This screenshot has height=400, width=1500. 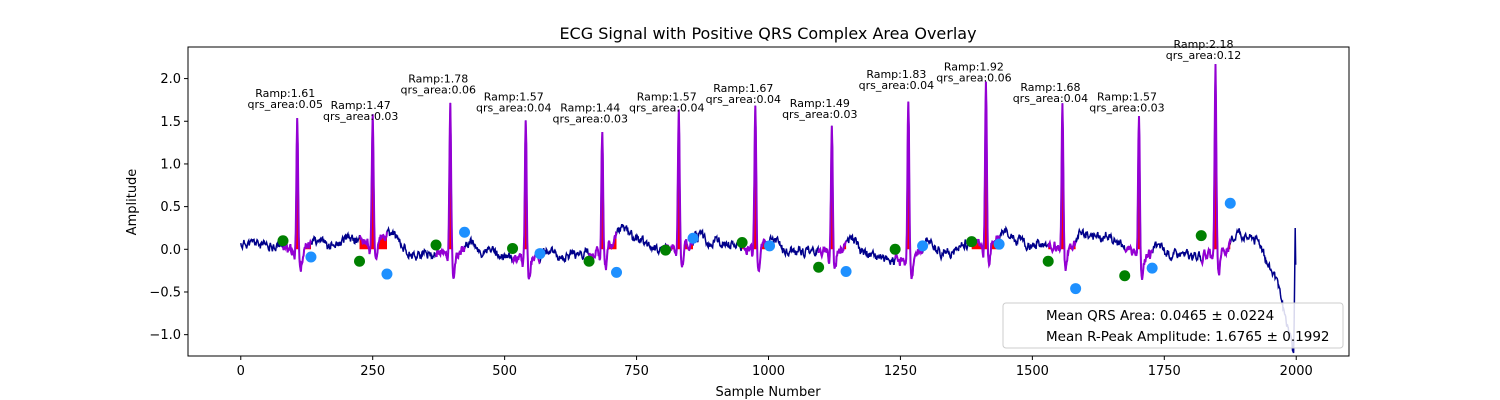 What do you see at coordinates (170, 164) in the screenshot?
I see `y-tick-label: 1.0` at bounding box center [170, 164].